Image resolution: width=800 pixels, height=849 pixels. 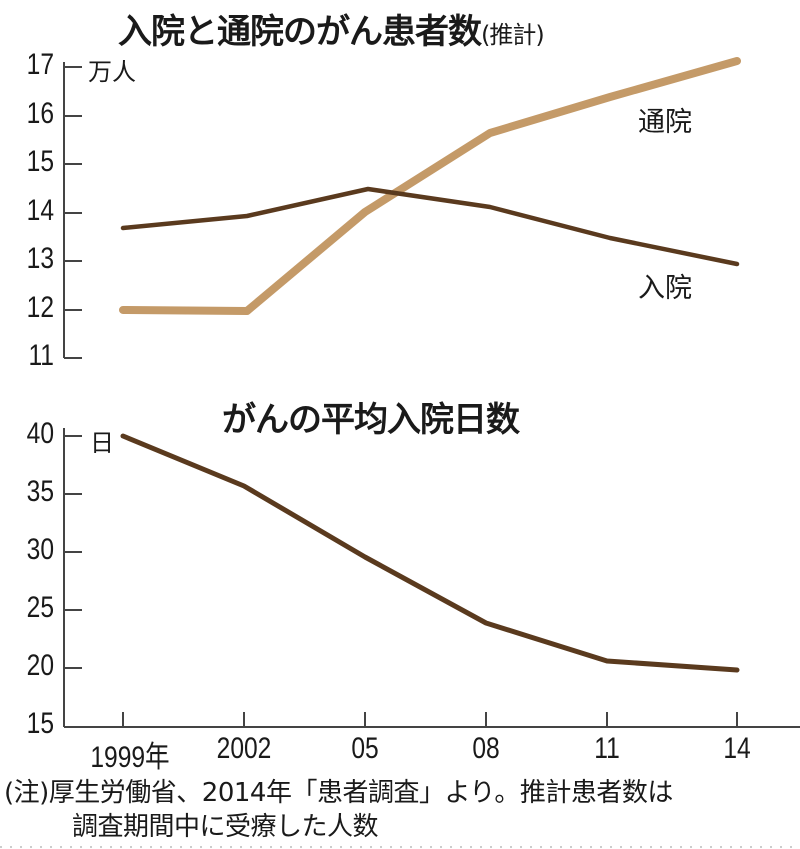 I want to click on top-y-axis, so click(x=72, y=210).